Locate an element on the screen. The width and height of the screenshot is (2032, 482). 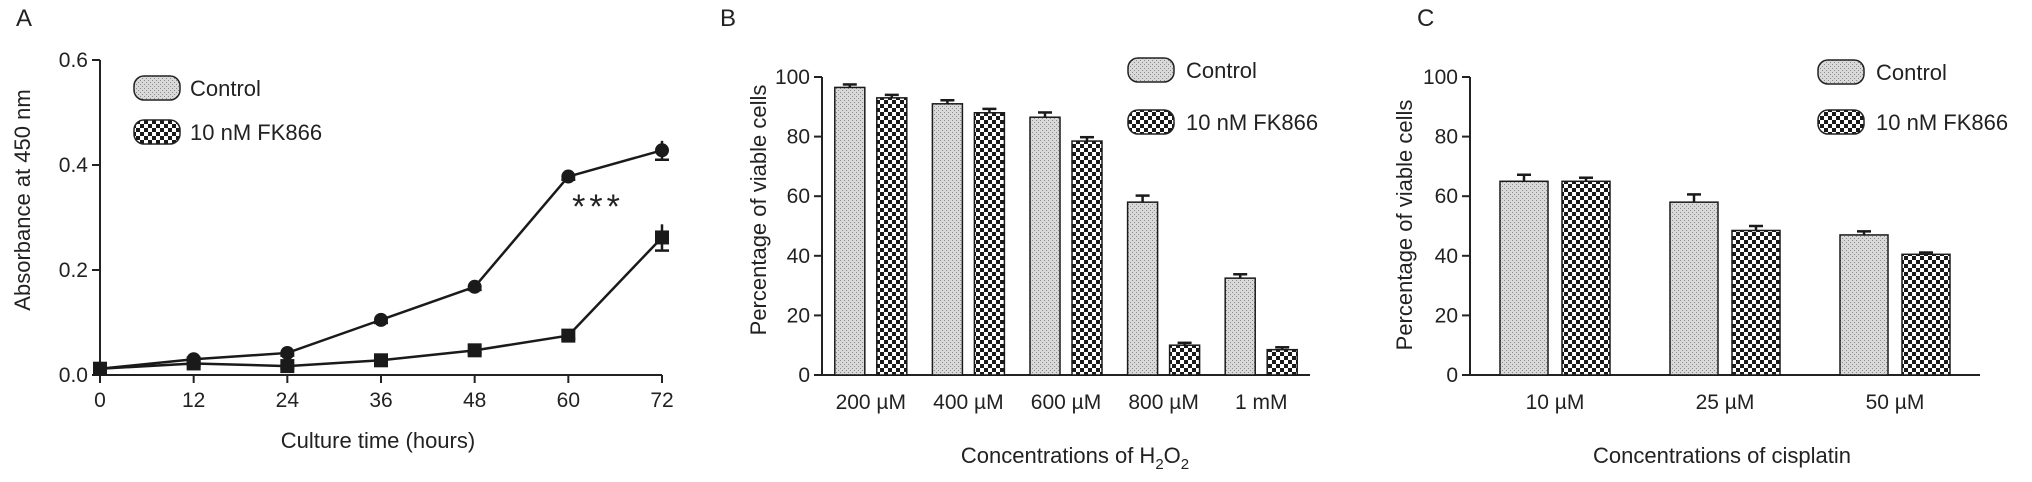
panel-a-significance-annotation: *** is located at coordinates (598, 207).